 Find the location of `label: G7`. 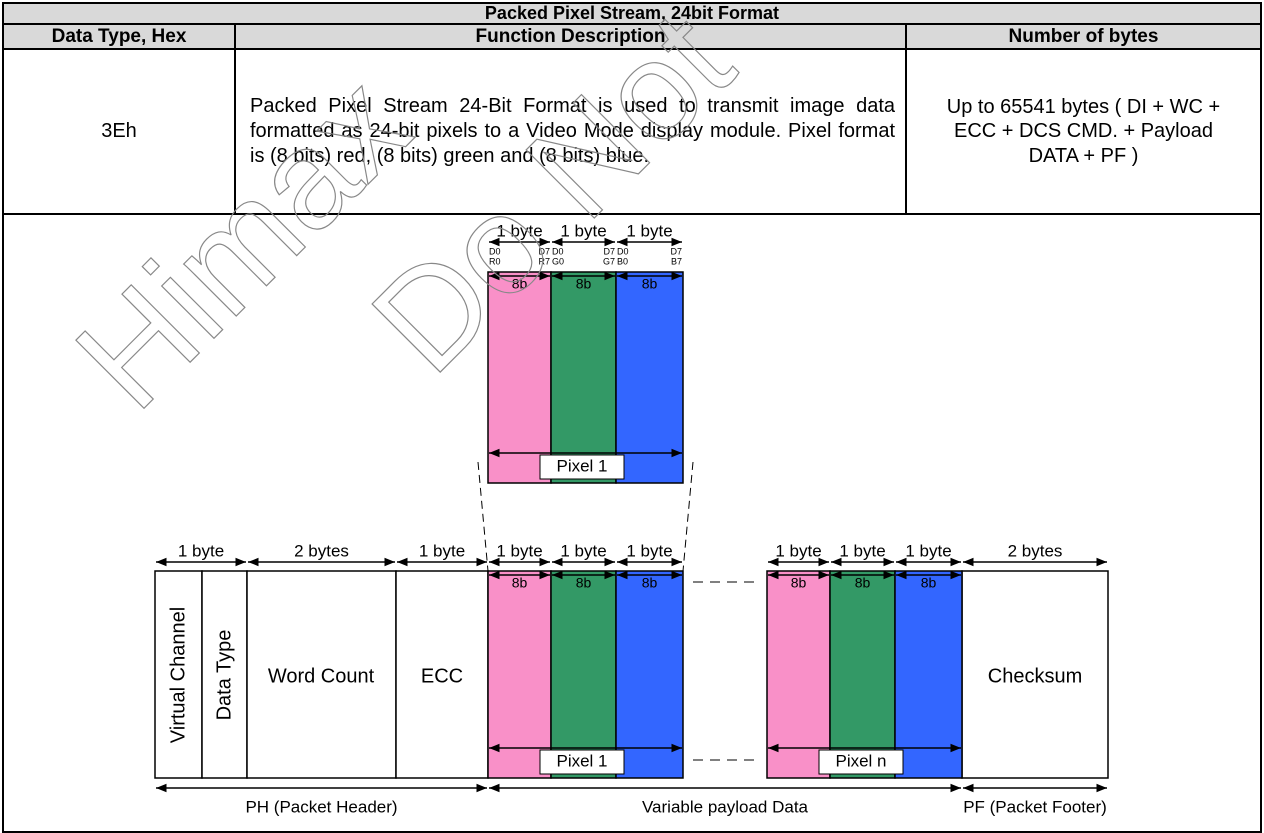

label: G7 is located at coordinates (609, 261).